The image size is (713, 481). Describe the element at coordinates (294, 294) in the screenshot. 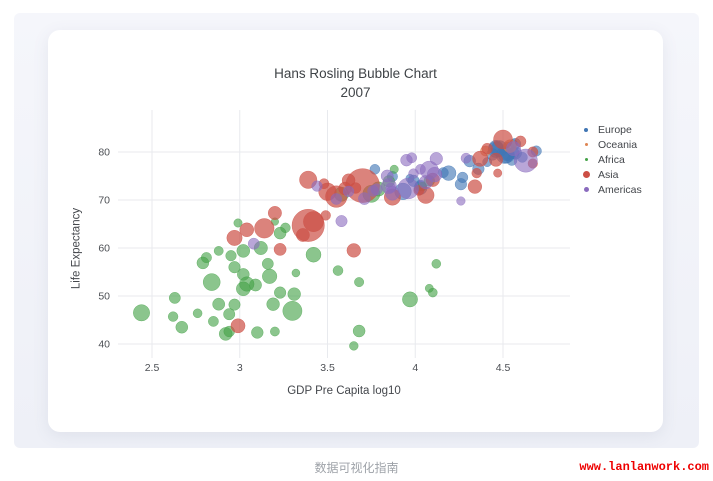

I see `bubble-cameroon` at that location.